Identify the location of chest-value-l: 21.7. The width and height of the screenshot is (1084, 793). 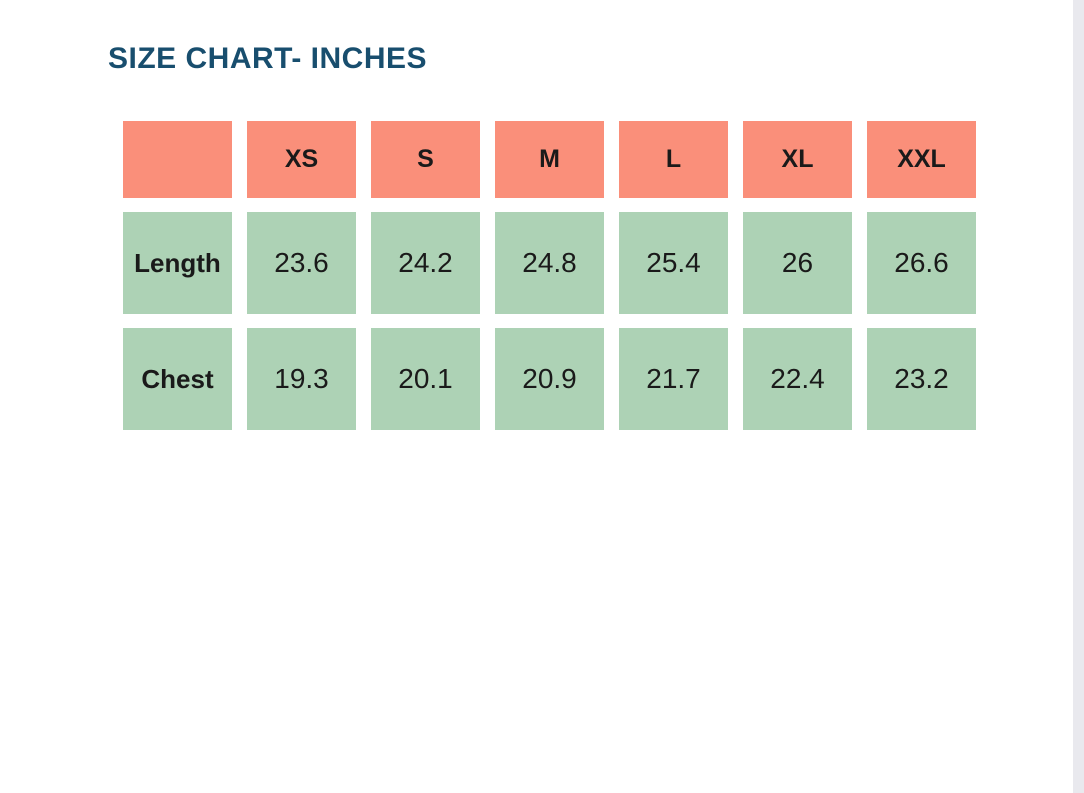
(673, 379).